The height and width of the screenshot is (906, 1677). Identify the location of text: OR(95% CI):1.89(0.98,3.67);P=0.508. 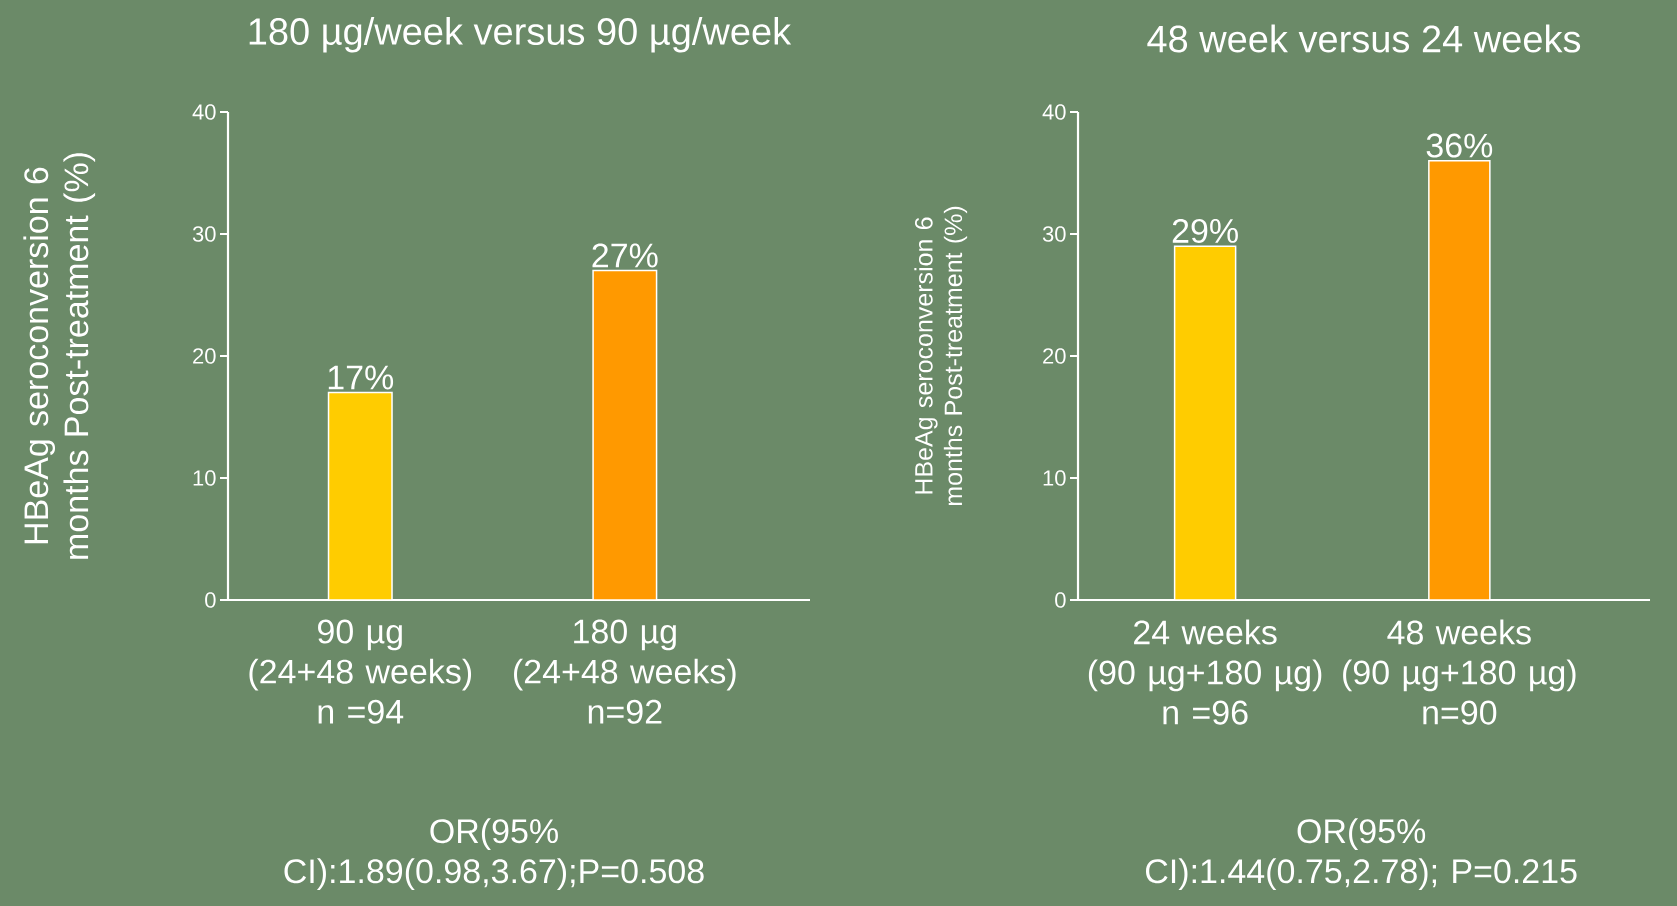
(494, 854).